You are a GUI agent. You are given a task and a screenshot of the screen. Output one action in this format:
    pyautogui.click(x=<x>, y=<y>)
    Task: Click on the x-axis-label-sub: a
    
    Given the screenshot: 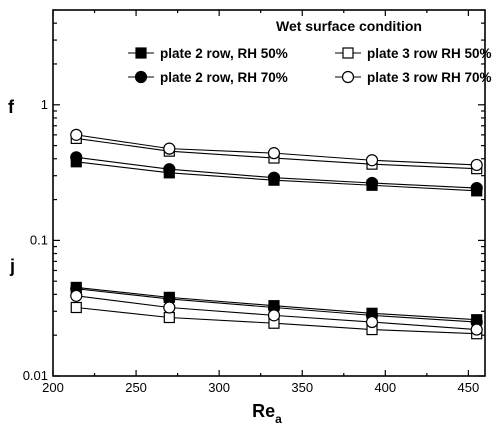 What is the action you would take?
    pyautogui.click(x=278, y=419)
    